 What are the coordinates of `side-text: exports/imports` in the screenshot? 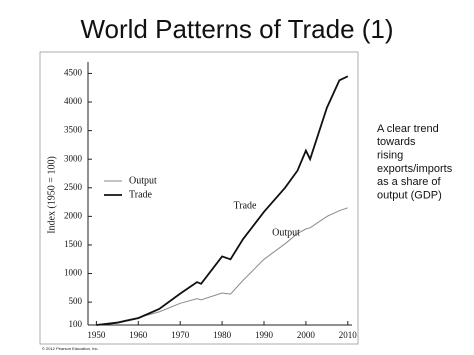 It's located at (415, 169).